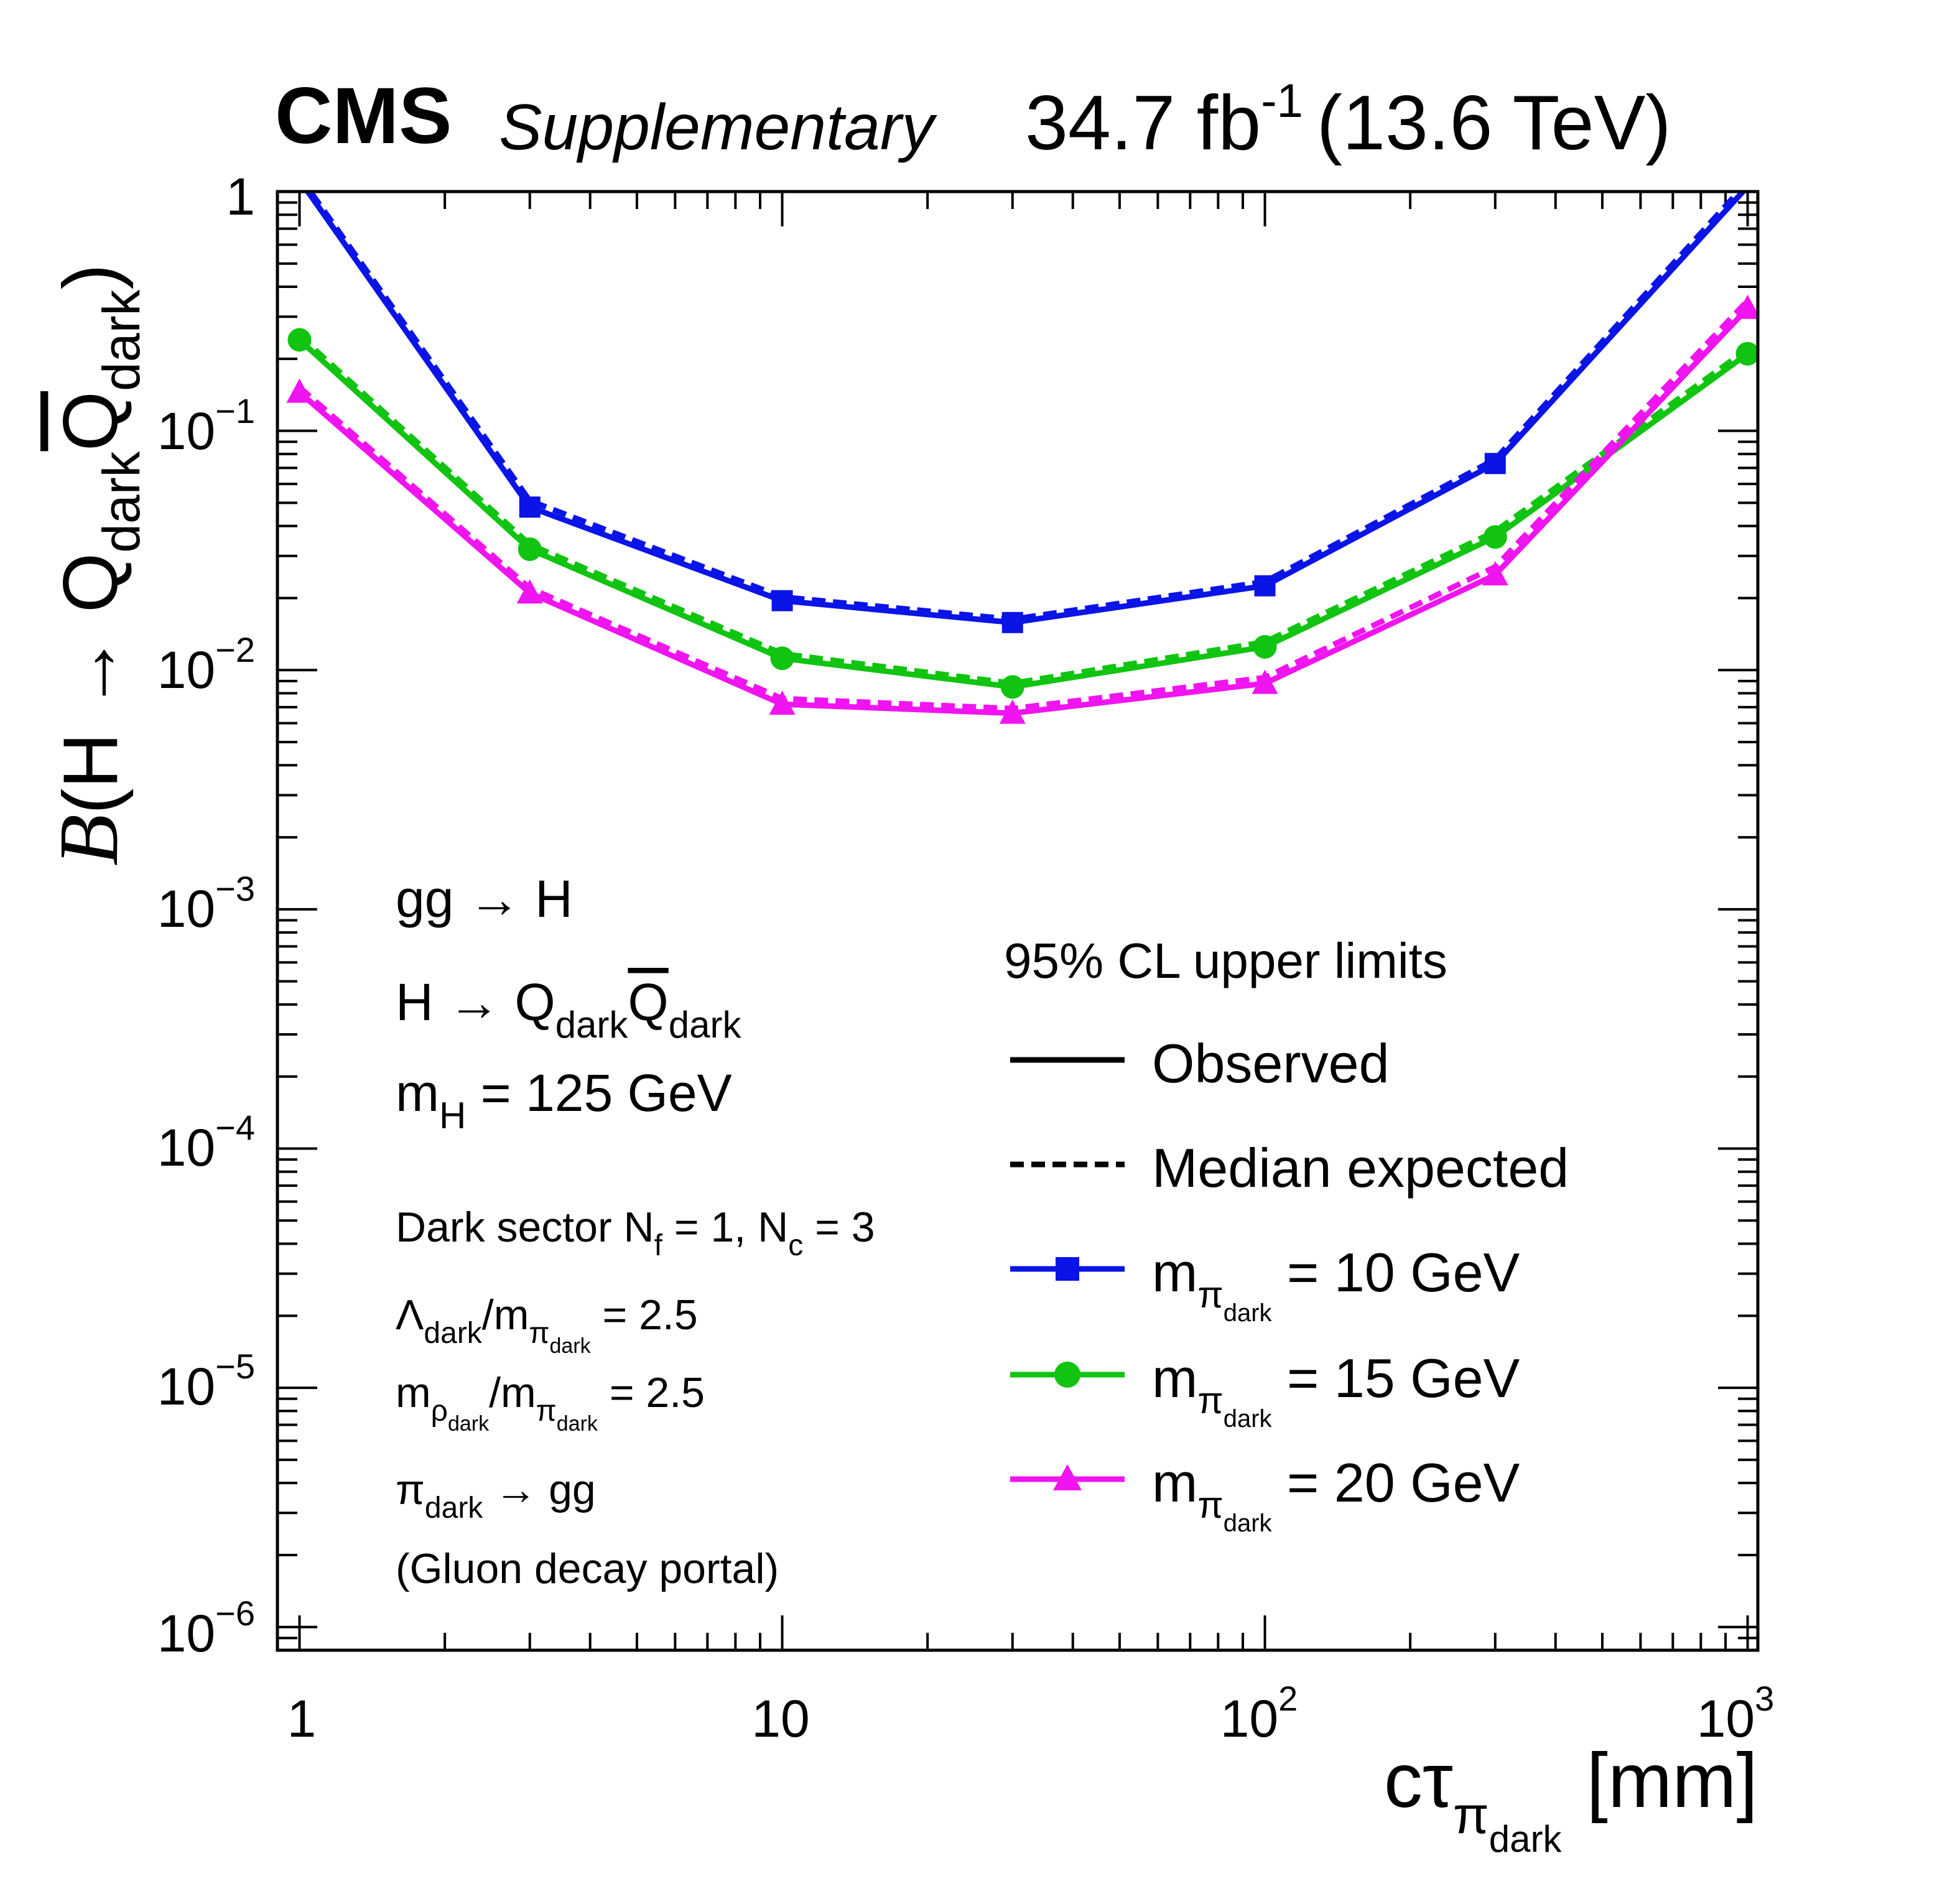 Image resolution: width=1960 pixels, height=1904 pixels. I want to click on x-tick-label-1: 1, so click(302, 1718).